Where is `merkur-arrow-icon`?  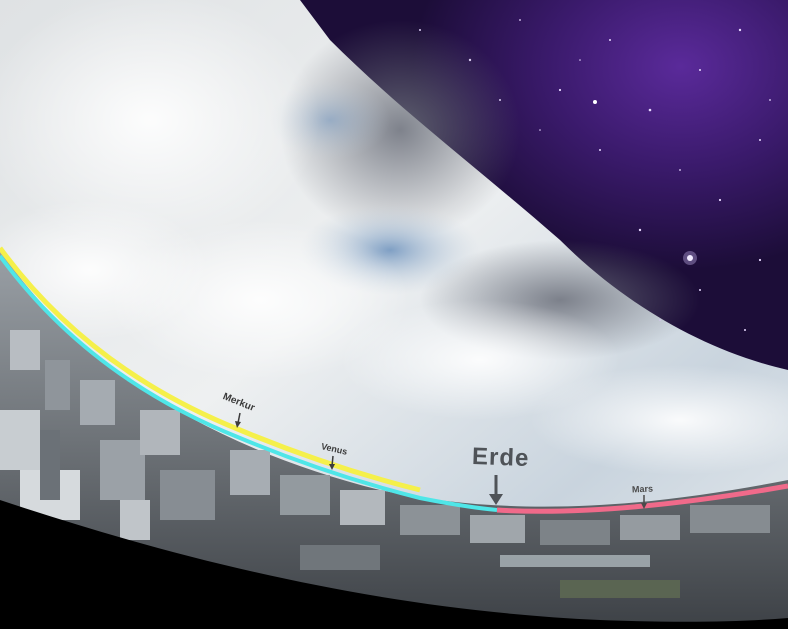
merkur-arrow-icon is located at coordinates (238, 420).